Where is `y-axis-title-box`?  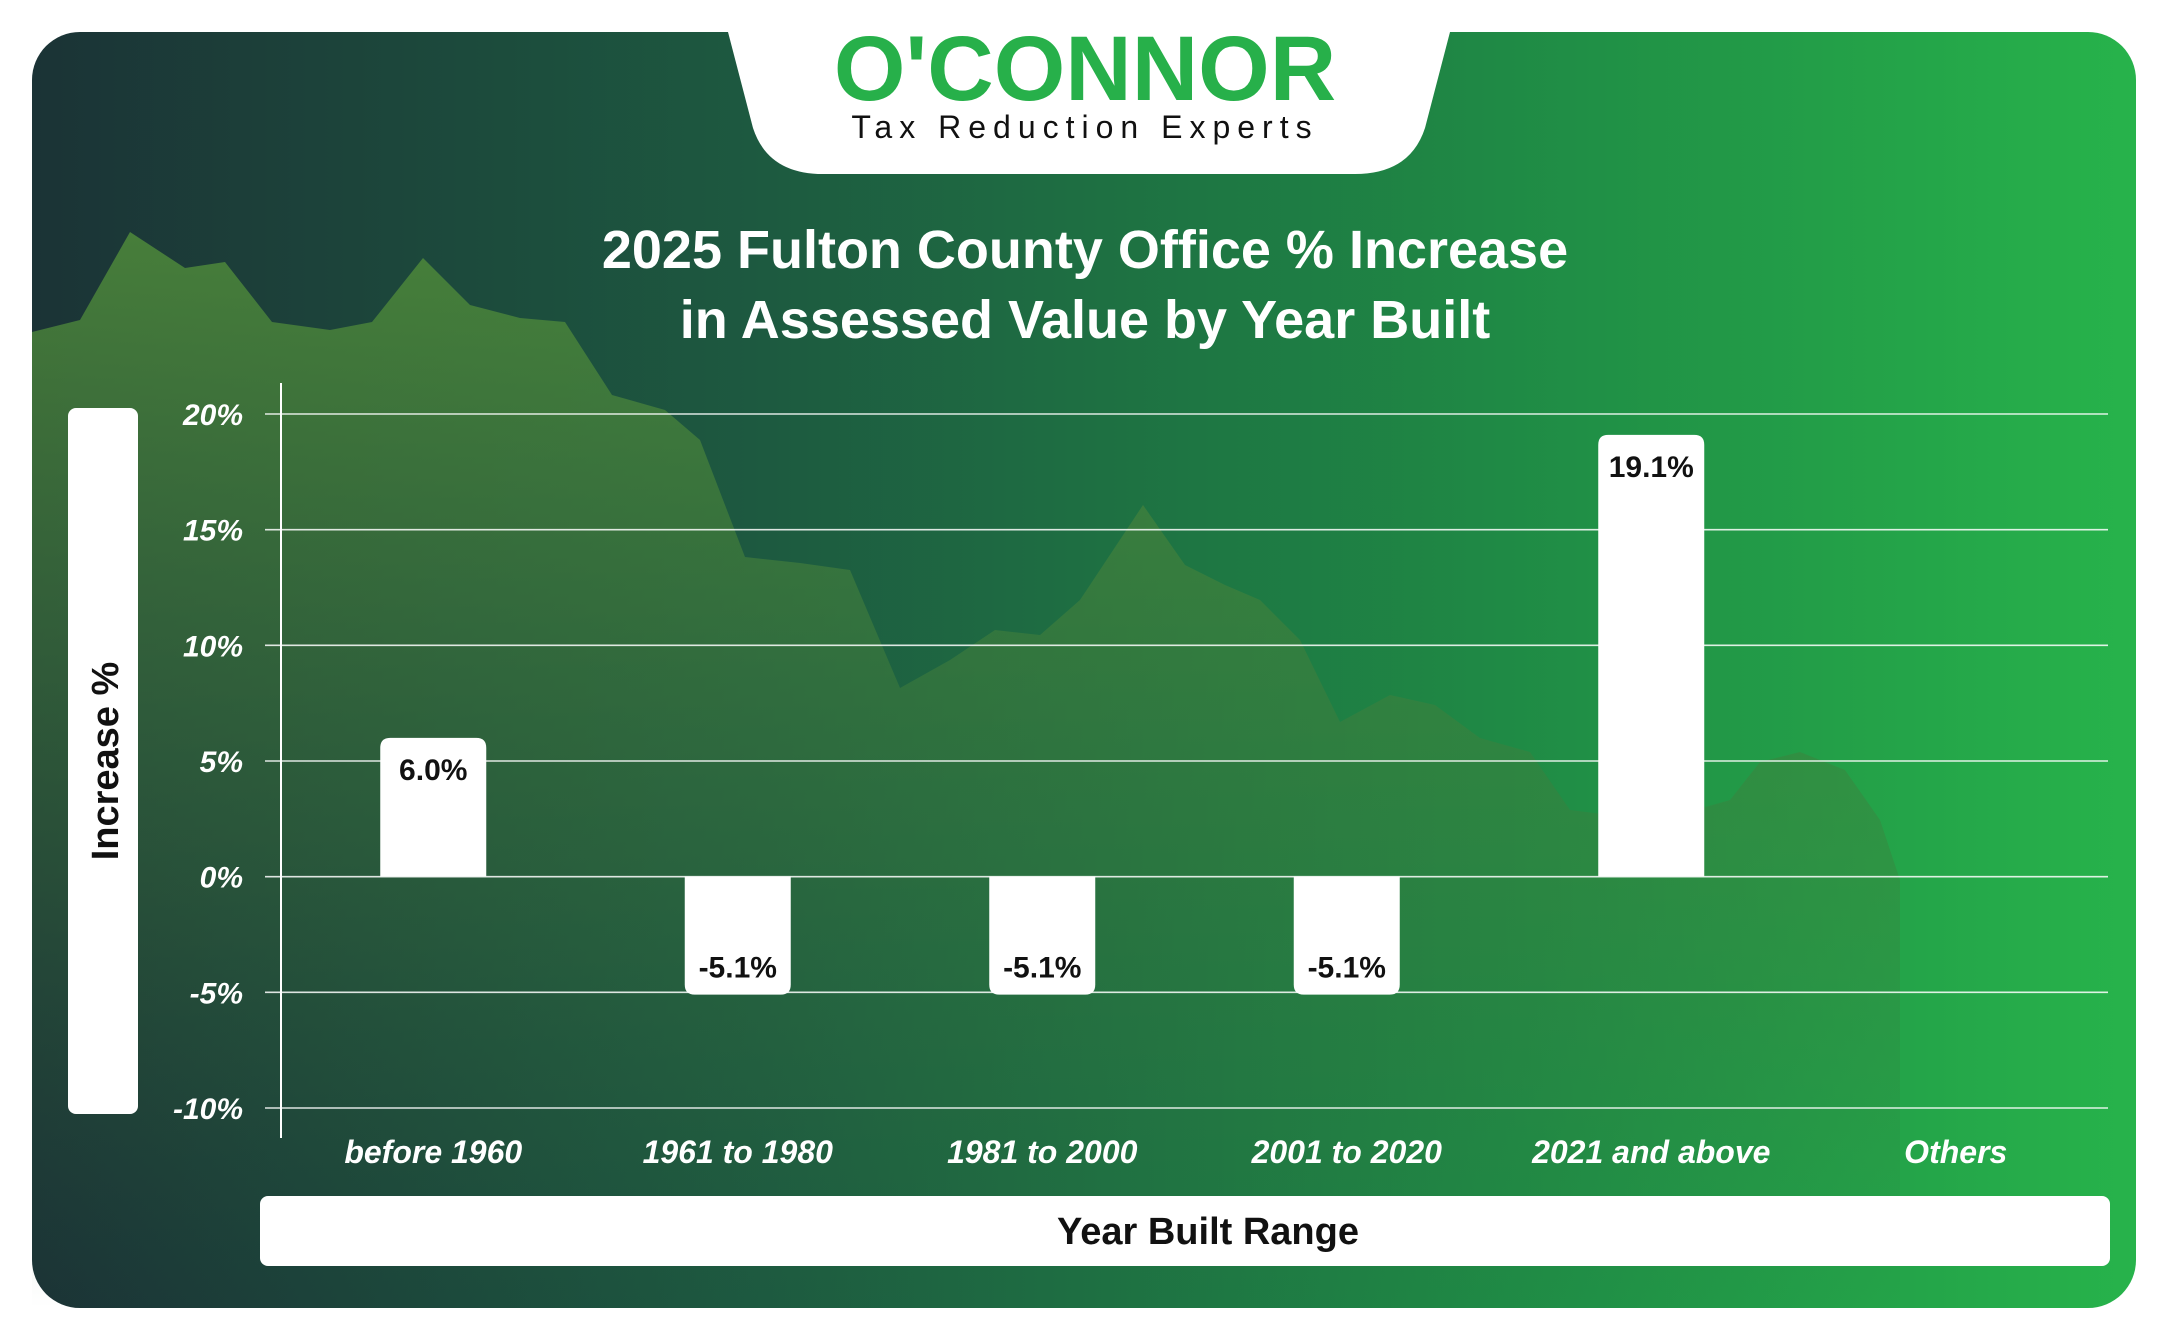
y-axis-title-box is located at coordinates (103, 761).